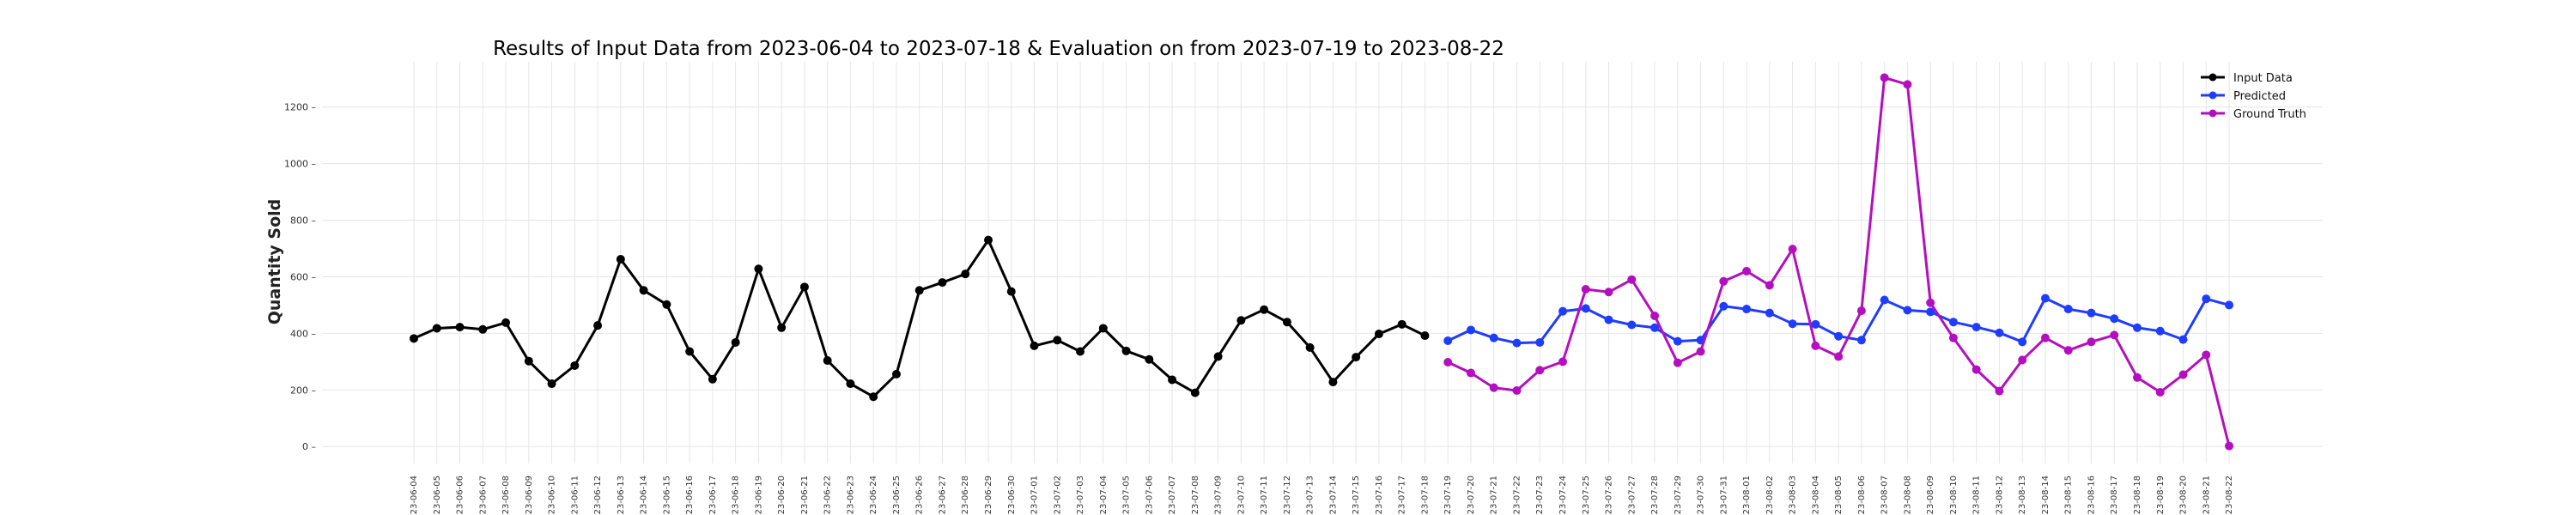 The image size is (2576, 515). What do you see at coordinates (1954, 495) in the screenshot?
I see `x-tick-label: 2023-08-10` at bounding box center [1954, 495].